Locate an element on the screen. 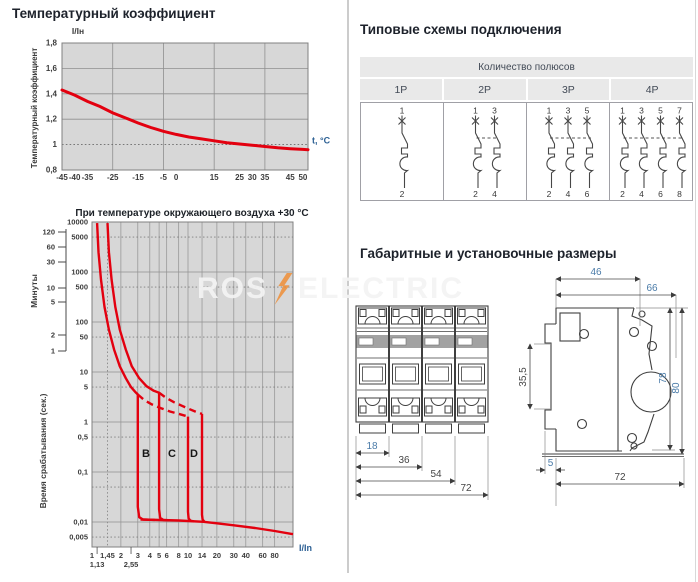 Image resolution: width=698 pixels, height=582 pixels. col-2p: 2P is located at coordinates (484, 89).